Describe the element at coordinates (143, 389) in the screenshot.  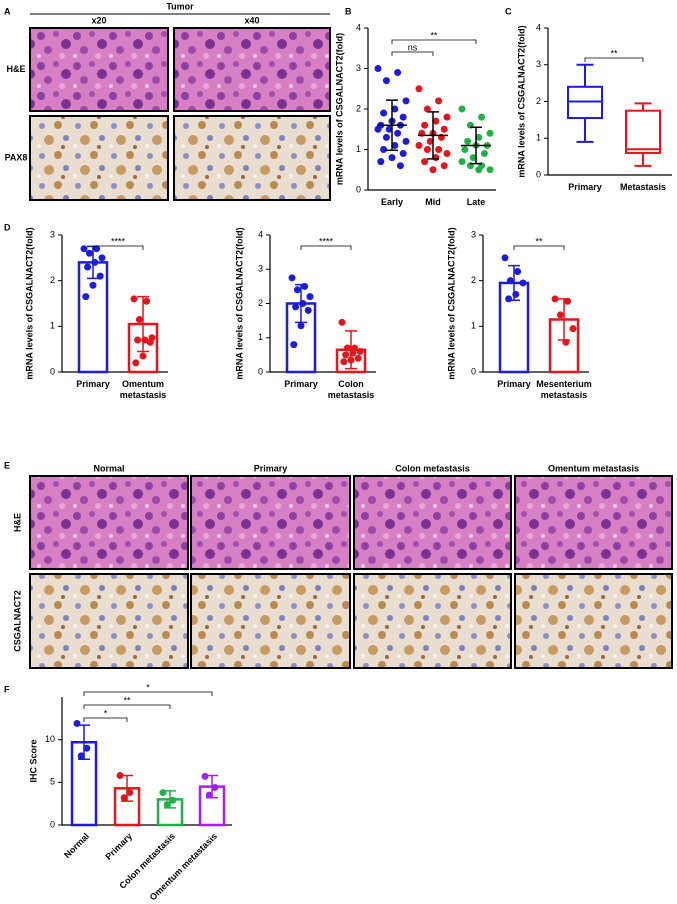
I see `x-tick-label: Omentum metastasis` at that location.